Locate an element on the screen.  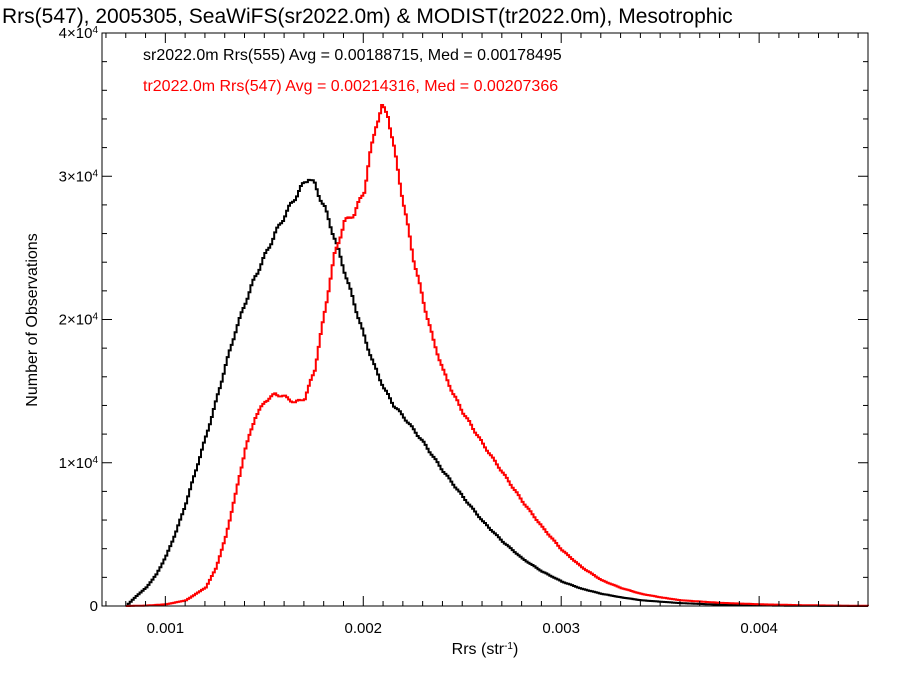
x-axis-label-end: ) is located at coordinates (515, 649).